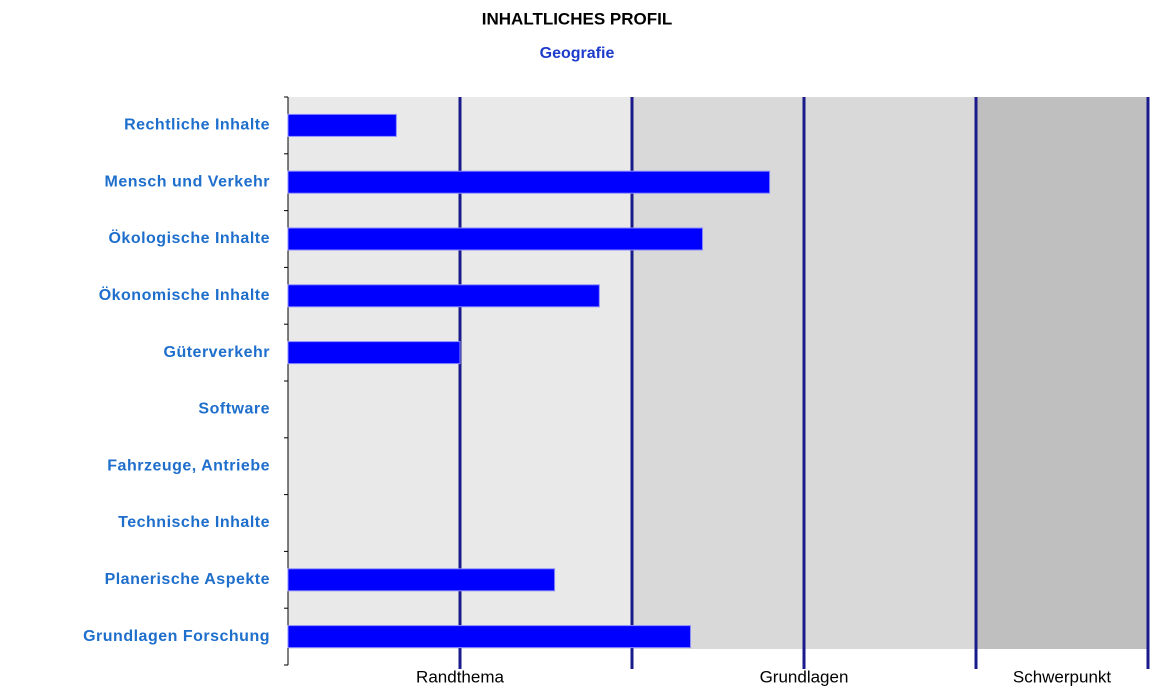  I want to click on y-tick-label: Technische Inhalte, so click(194, 522).